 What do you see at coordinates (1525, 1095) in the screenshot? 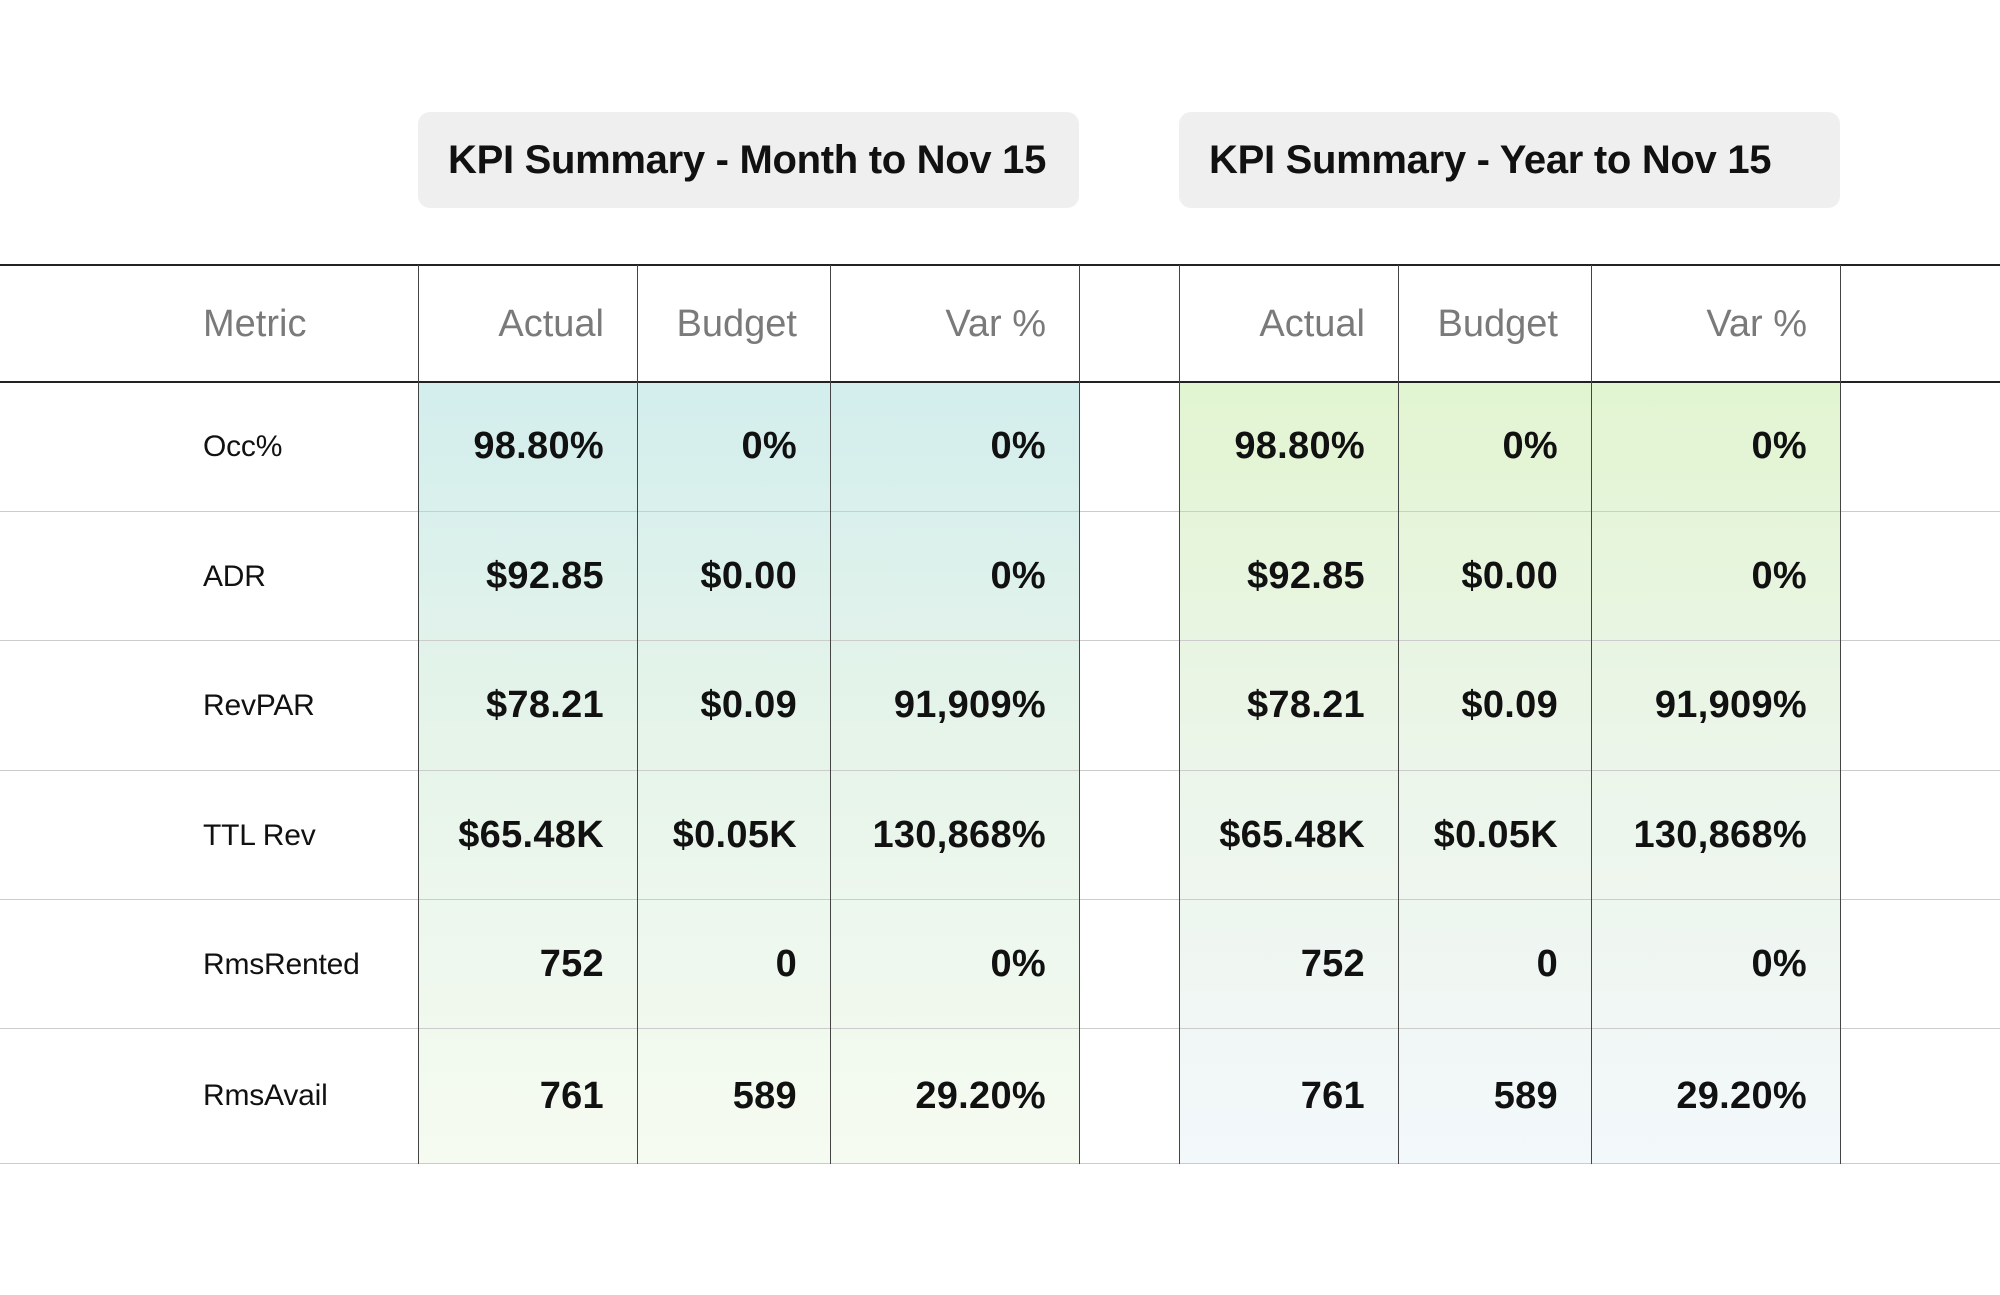
I see `year-budget-value: 589` at bounding box center [1525, 1095].